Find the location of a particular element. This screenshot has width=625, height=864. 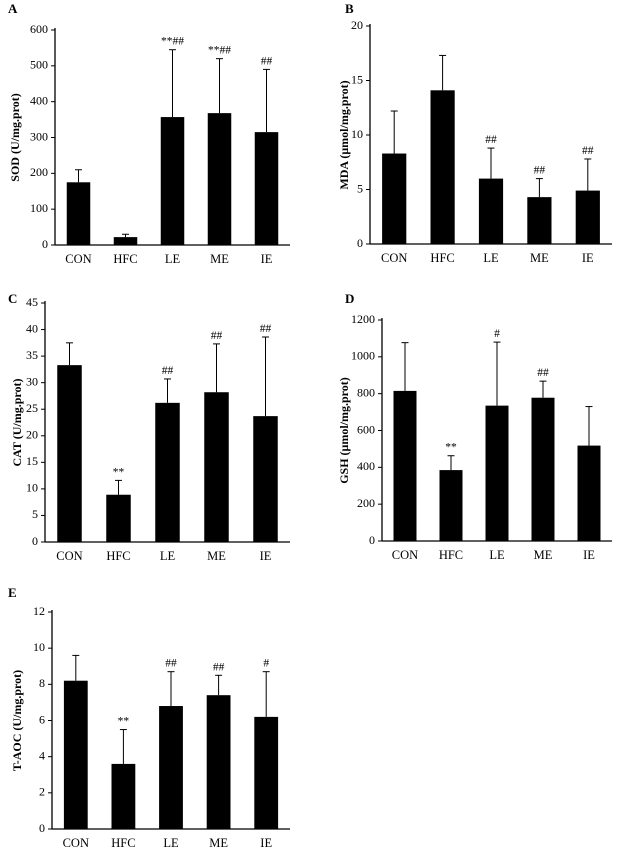

y-tick-label: 100 is located at coordinates (39, 208).